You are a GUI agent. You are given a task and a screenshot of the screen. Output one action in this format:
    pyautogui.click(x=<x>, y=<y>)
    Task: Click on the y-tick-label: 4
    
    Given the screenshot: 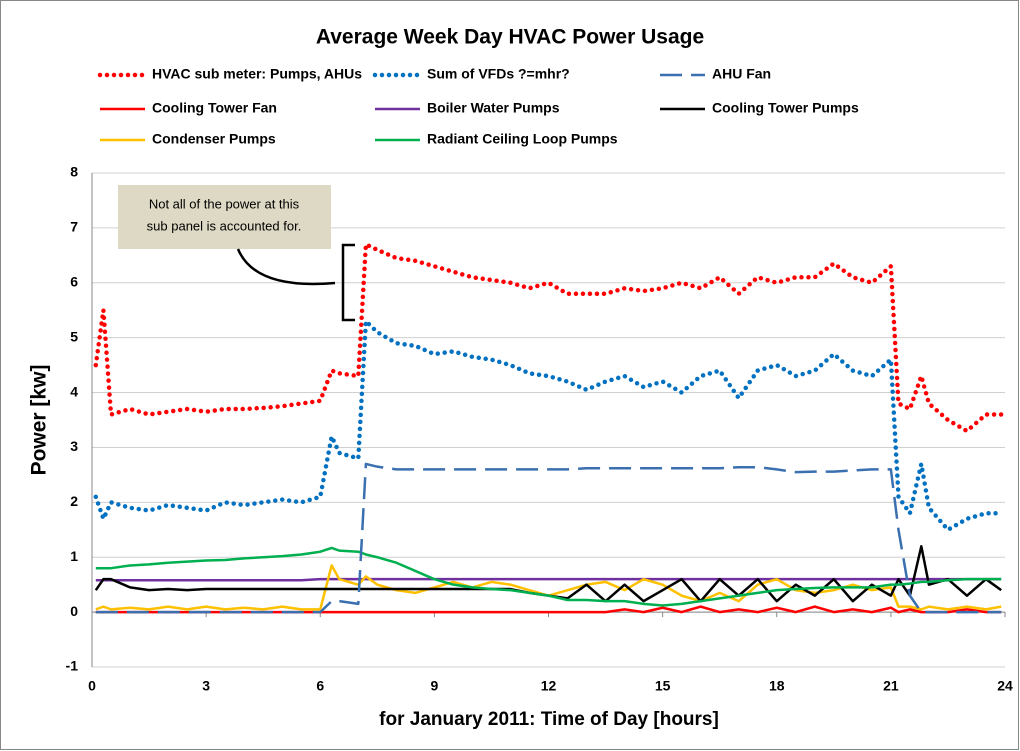 What is the action you would take?
    pyautogui.click(x=74, y=391)
    